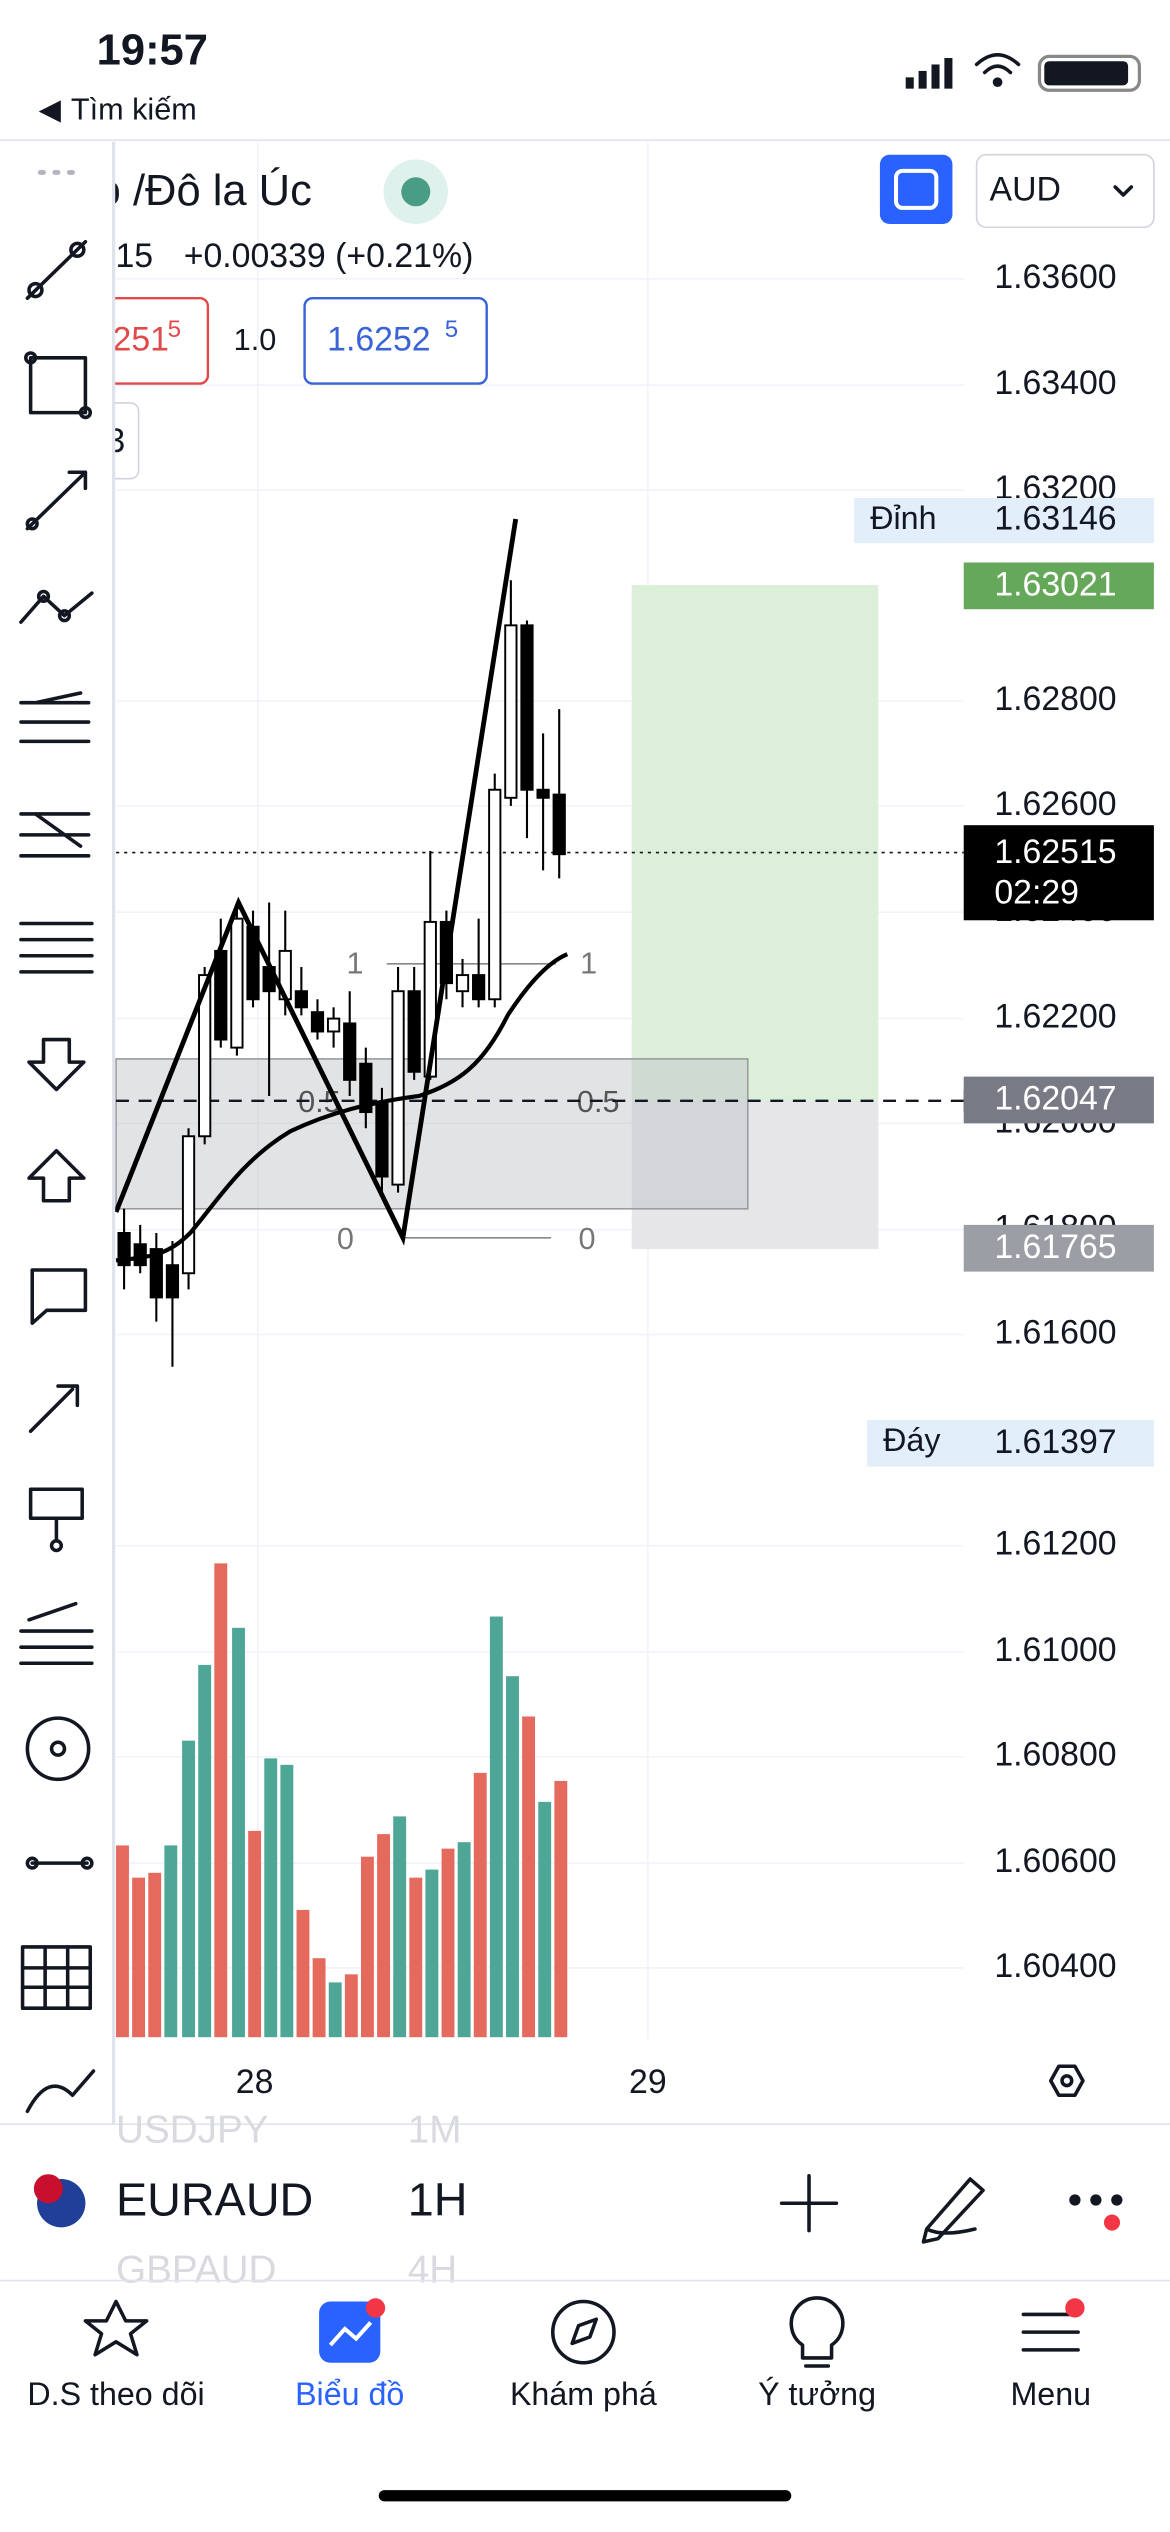 Image resolution: width=1170 pixels, height=2532 pixels. What do you see at coordinates (1050, 2394) in the screenshot?
I see `tab-label: Menu` at bounding box center [1050, 2394].